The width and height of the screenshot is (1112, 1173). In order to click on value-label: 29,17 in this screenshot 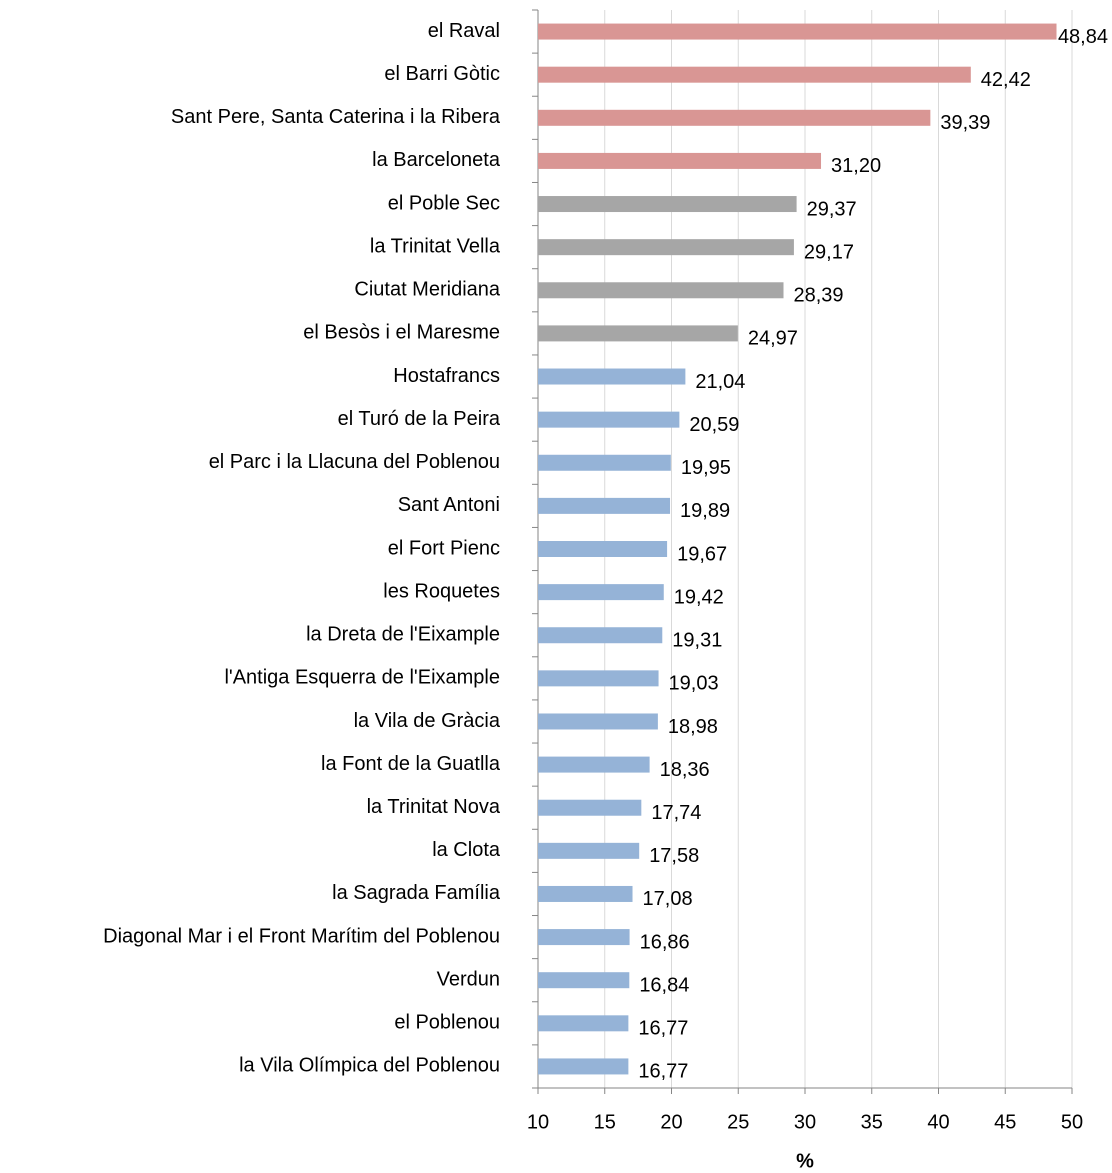, I will do `click(829, 252)`.